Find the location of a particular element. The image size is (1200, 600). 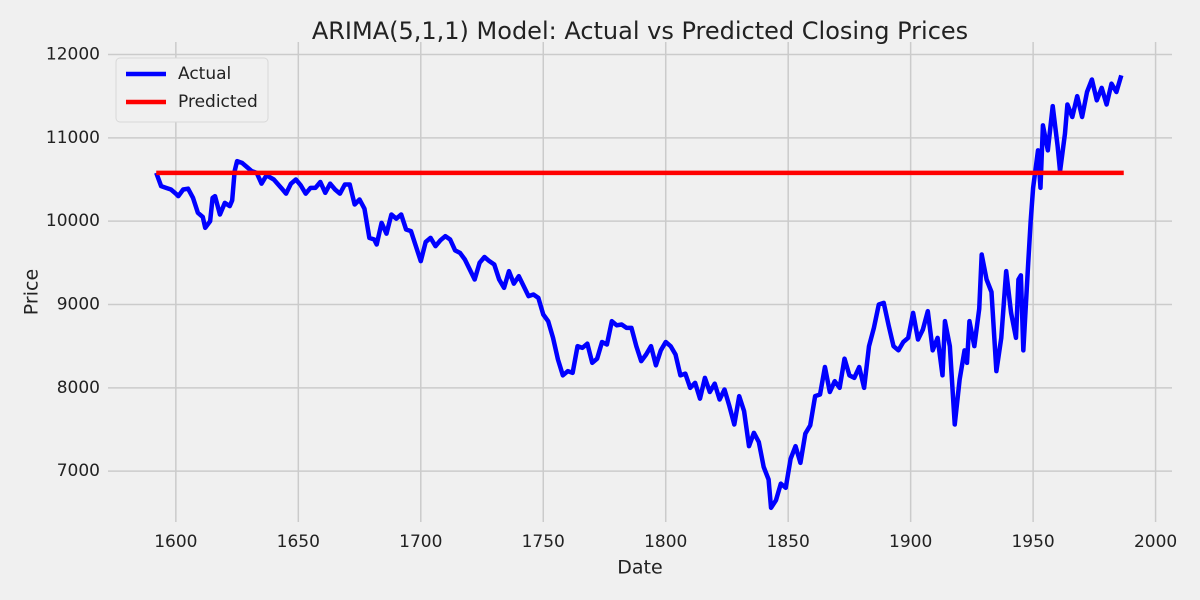

x-tick-label: 1850 is located at coordinates (788, 542).